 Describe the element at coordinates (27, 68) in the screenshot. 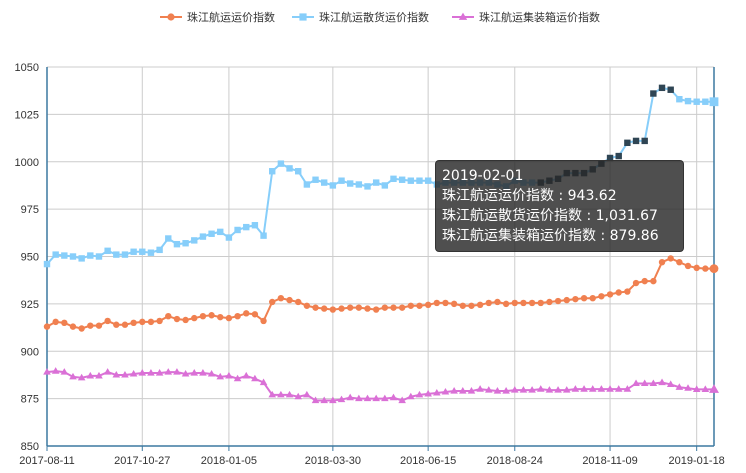

I see `y-tick-label: 1050` at that location.